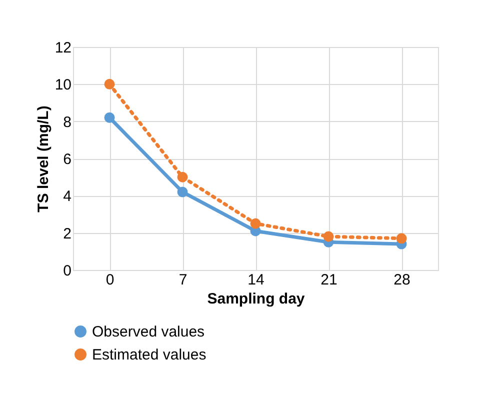  What do you see at coordinates (67, 233) in the screenshot?
I see `y-tick-label: 2` at bounding box center [67, 233].